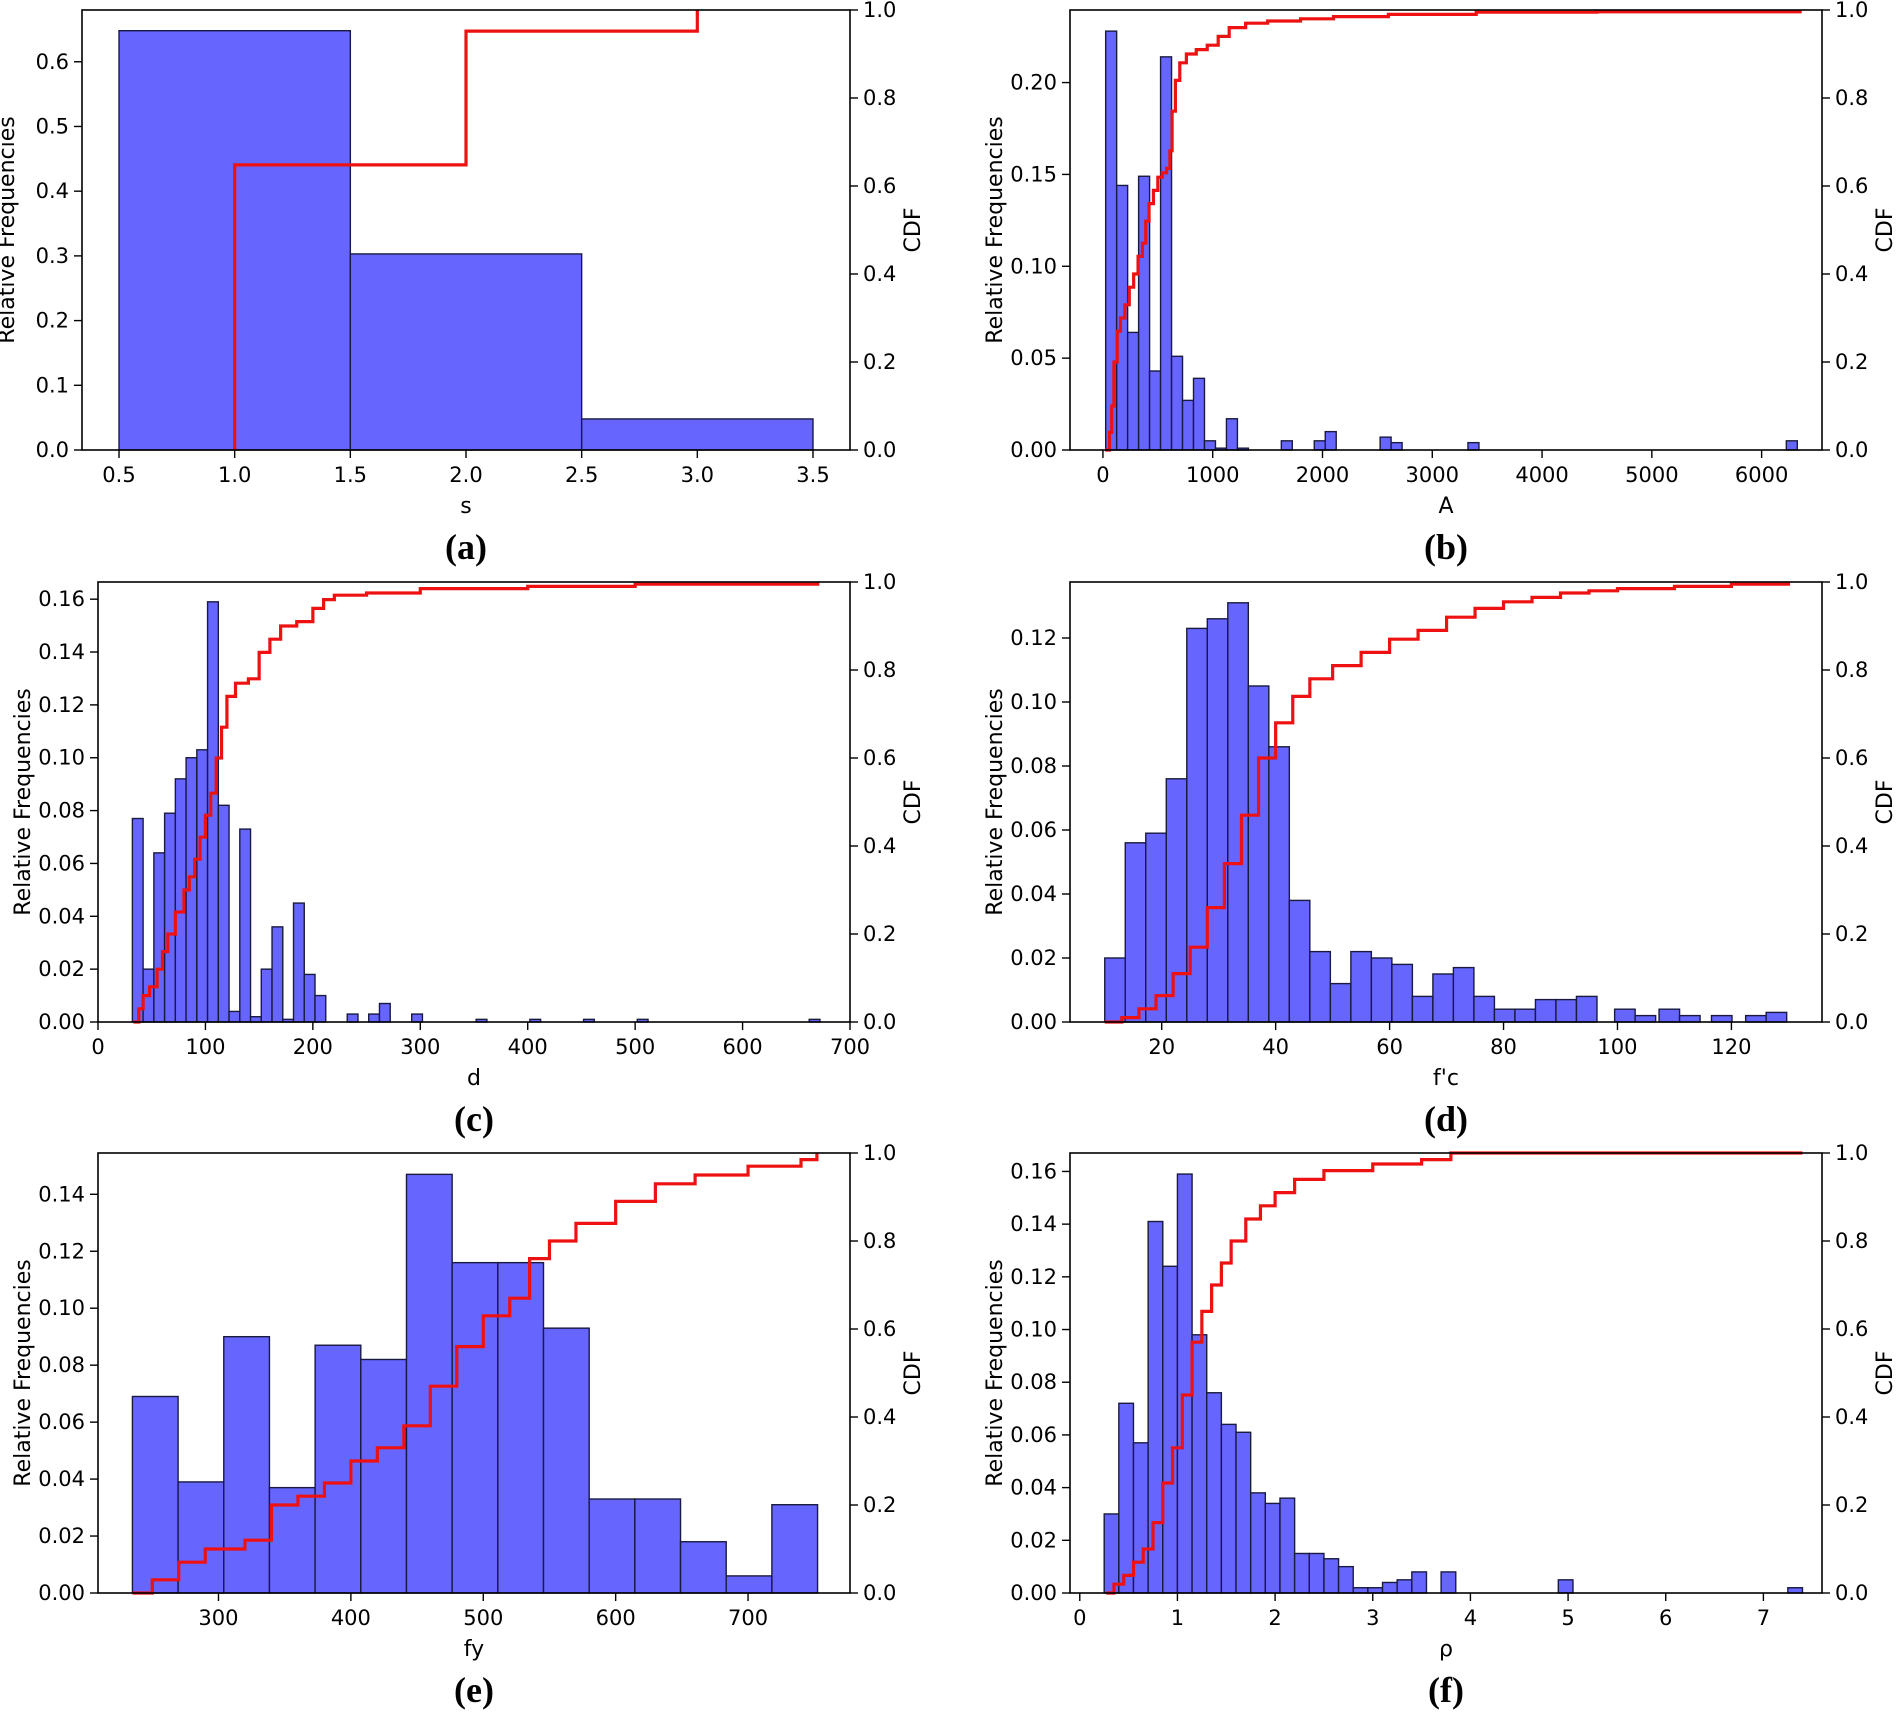 This screenshot has height=1718, width=1900. What do you see at coordinates (1033, 1382) in the screenshot?
I see `y-tick-label: 0.08` at bounding box center [1033, 1382].